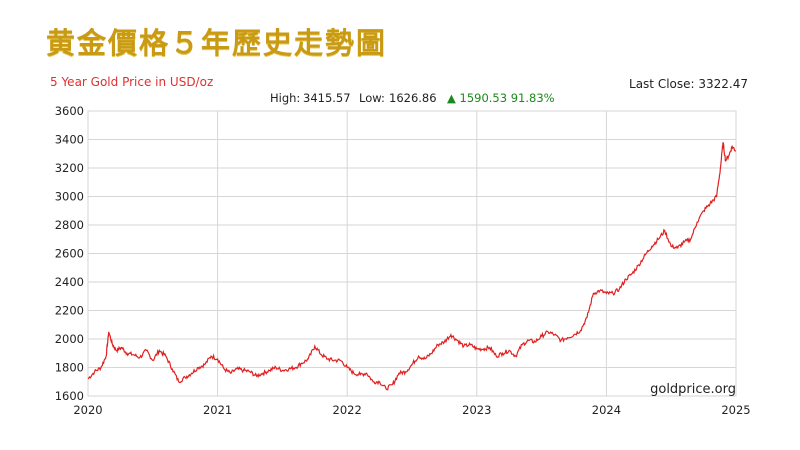  I want to click on x-tick-label: 2022, so click(347, 410).